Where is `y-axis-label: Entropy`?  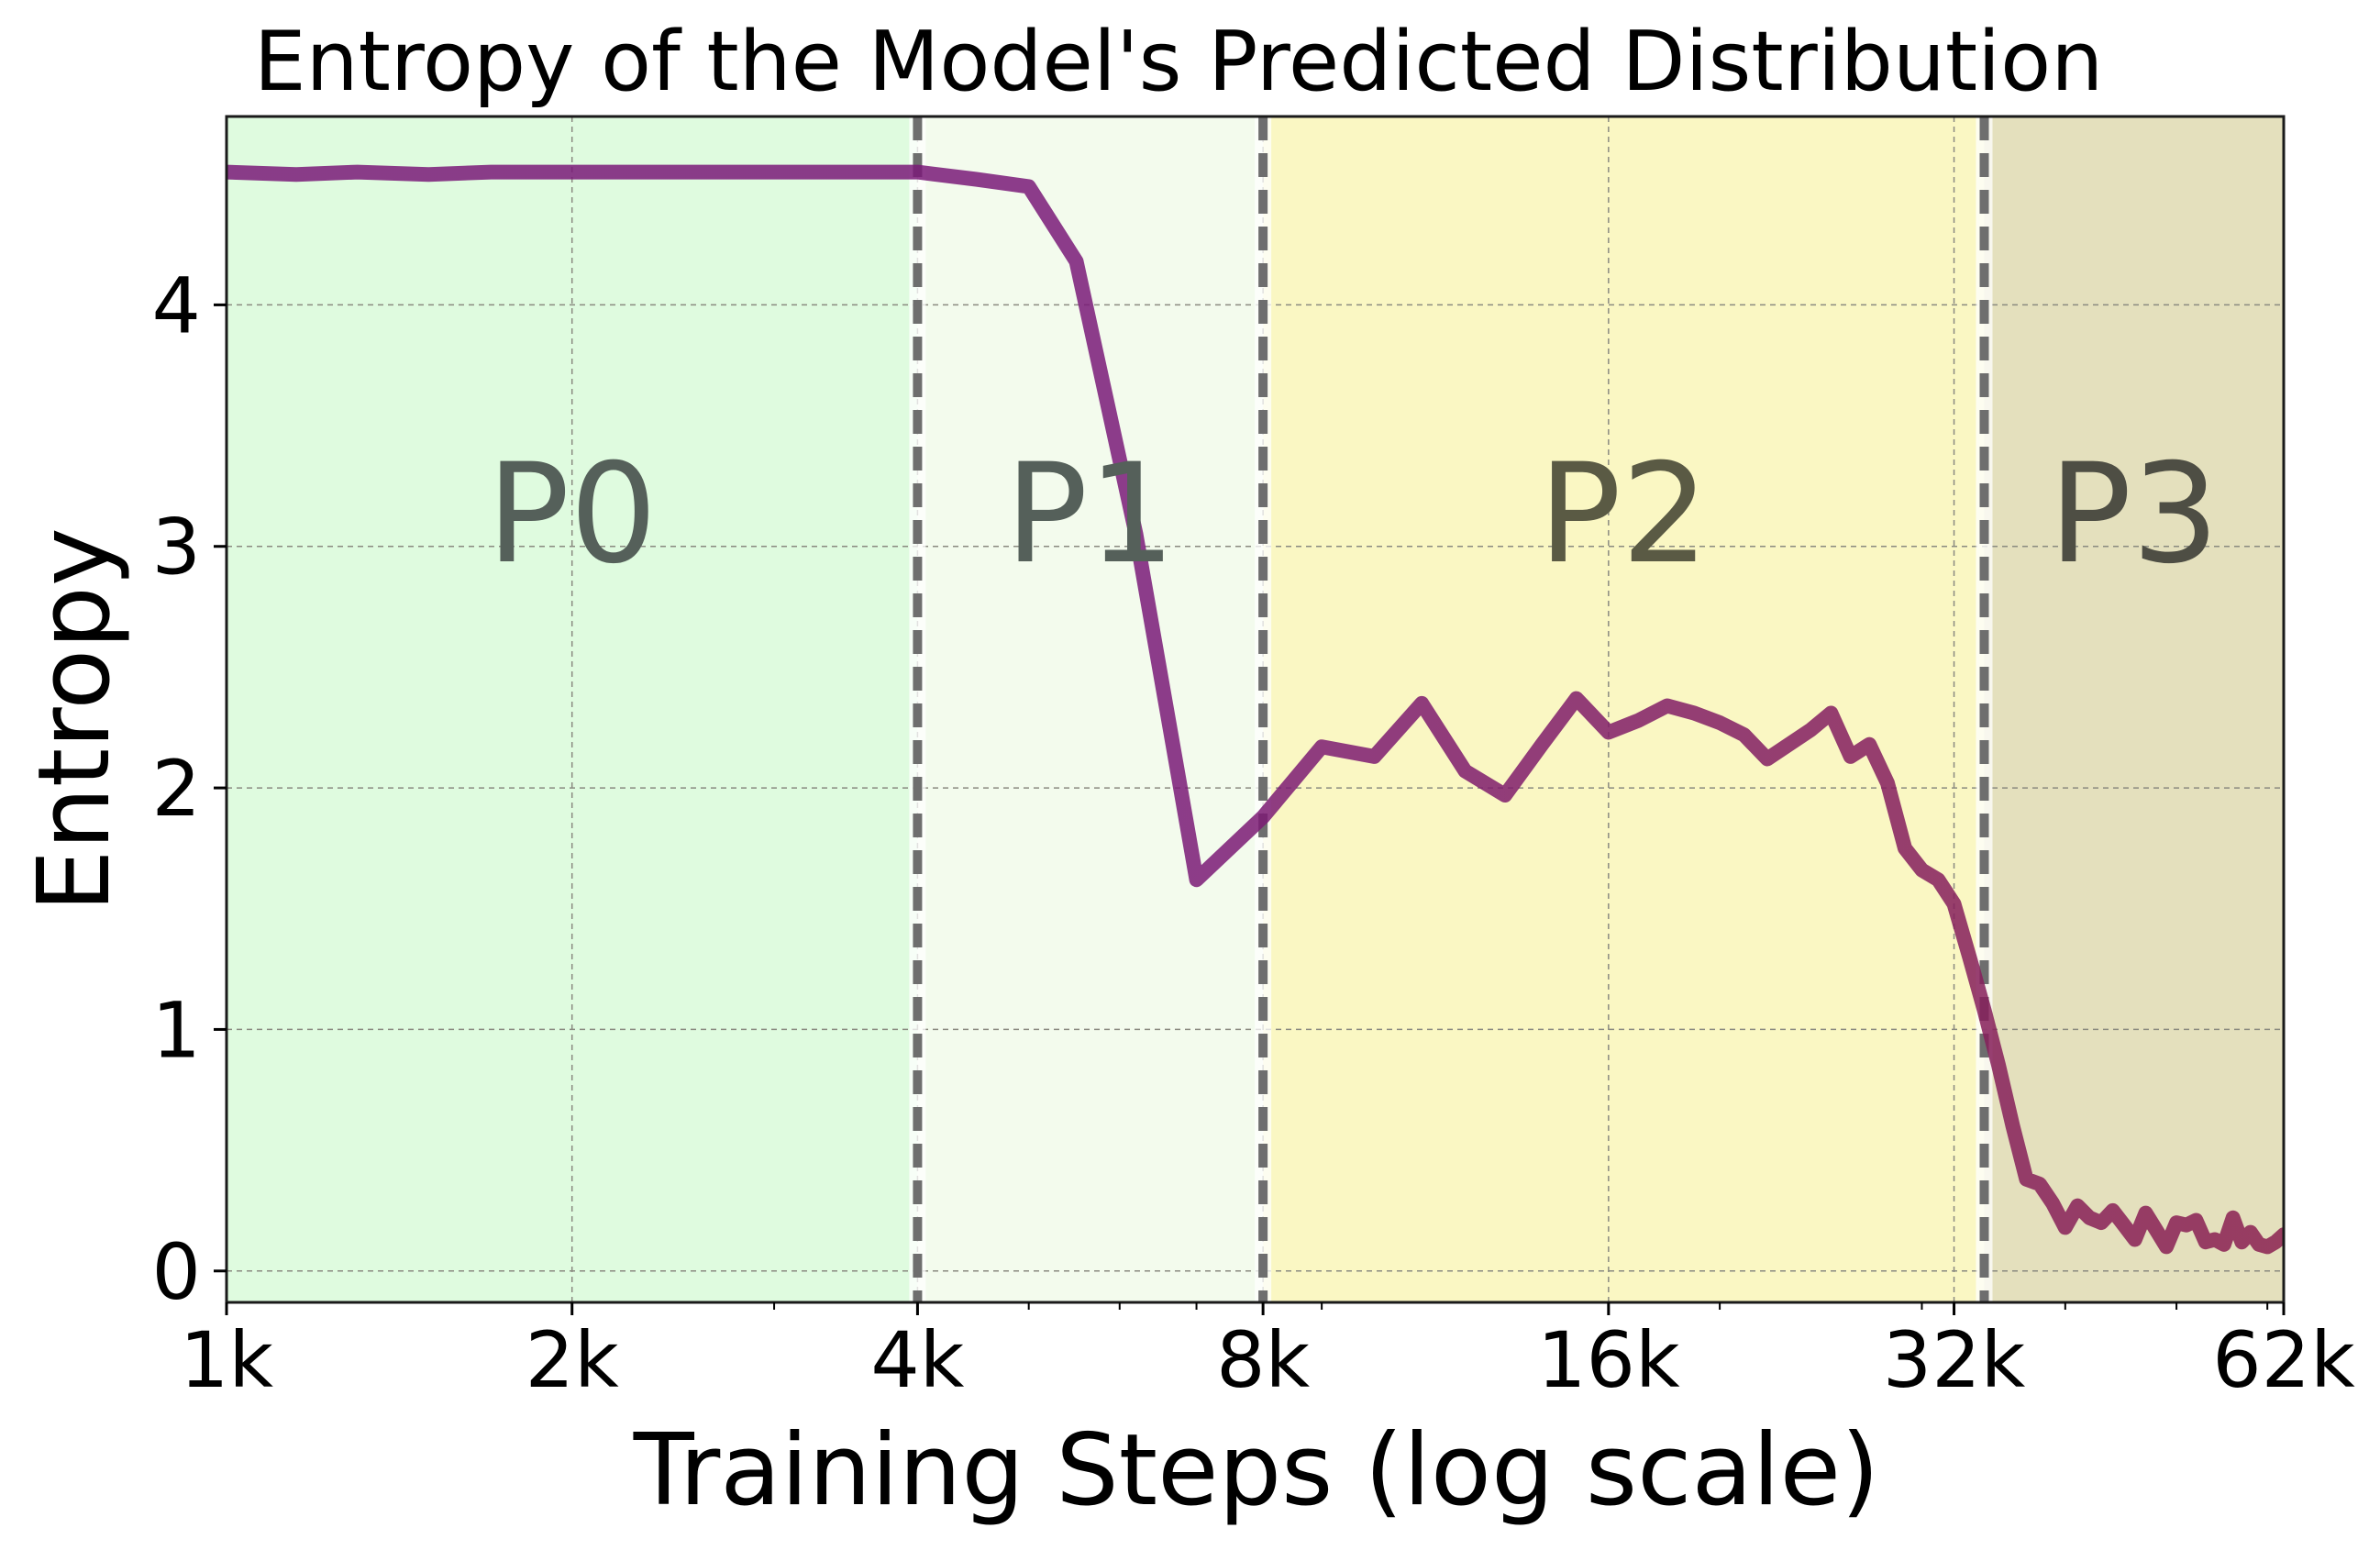 y-axis-label: Entropy is located at coordinates (74, 720).